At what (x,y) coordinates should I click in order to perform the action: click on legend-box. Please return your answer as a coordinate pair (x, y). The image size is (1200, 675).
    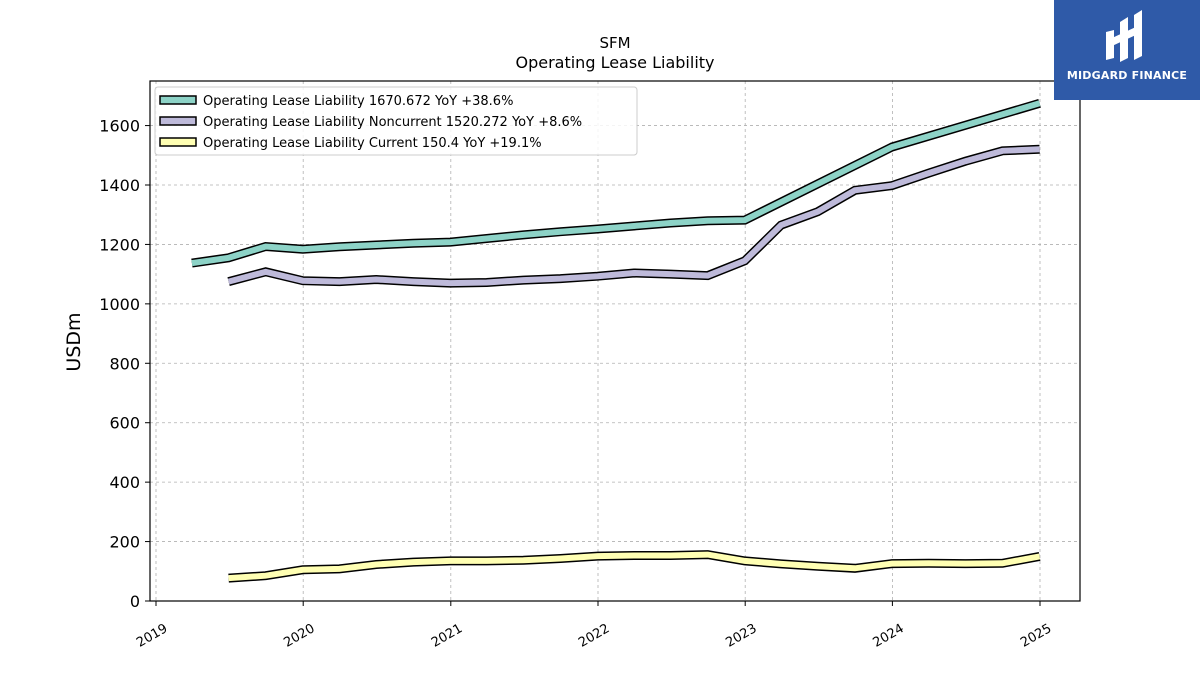
    Looking at the image, I should click on (396, 121).